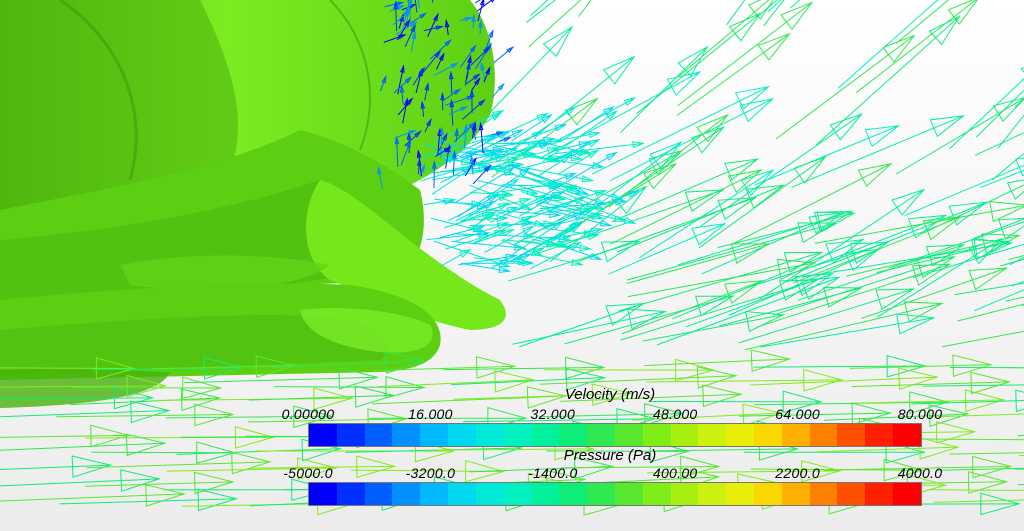  What do you see at coordinates (430, 414) in the screenshot?
I see `velocity-tick-label: 16.000` at bounding box center [430, 414].